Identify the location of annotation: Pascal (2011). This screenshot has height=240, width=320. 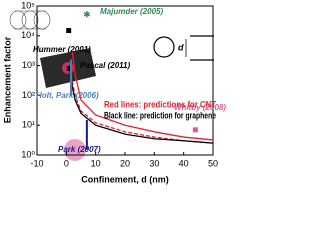
(105, 65).